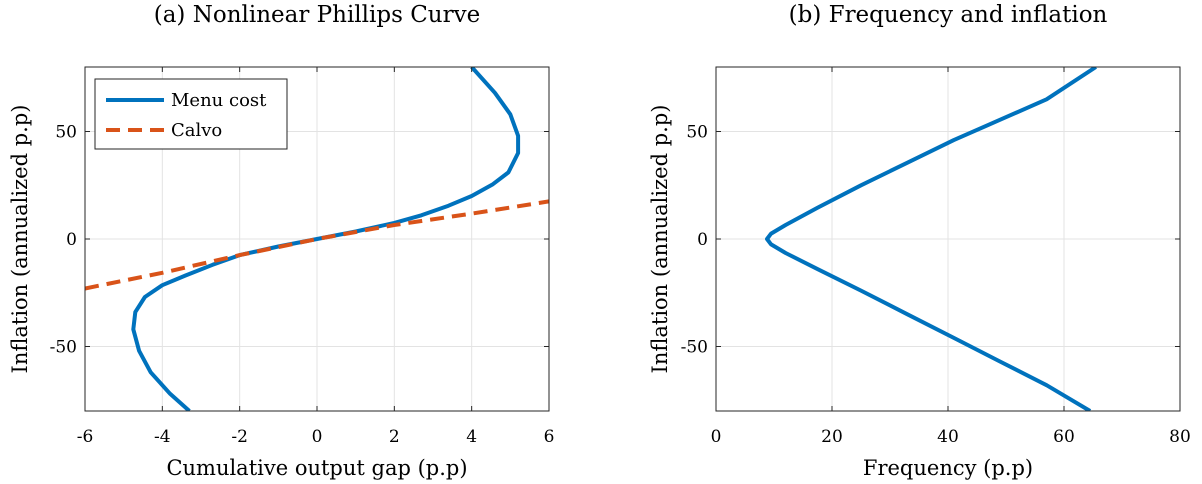 The width and height of the screenshot is (1202, 484). I want to click on x-tick-label: 80, so click(1180, 437).